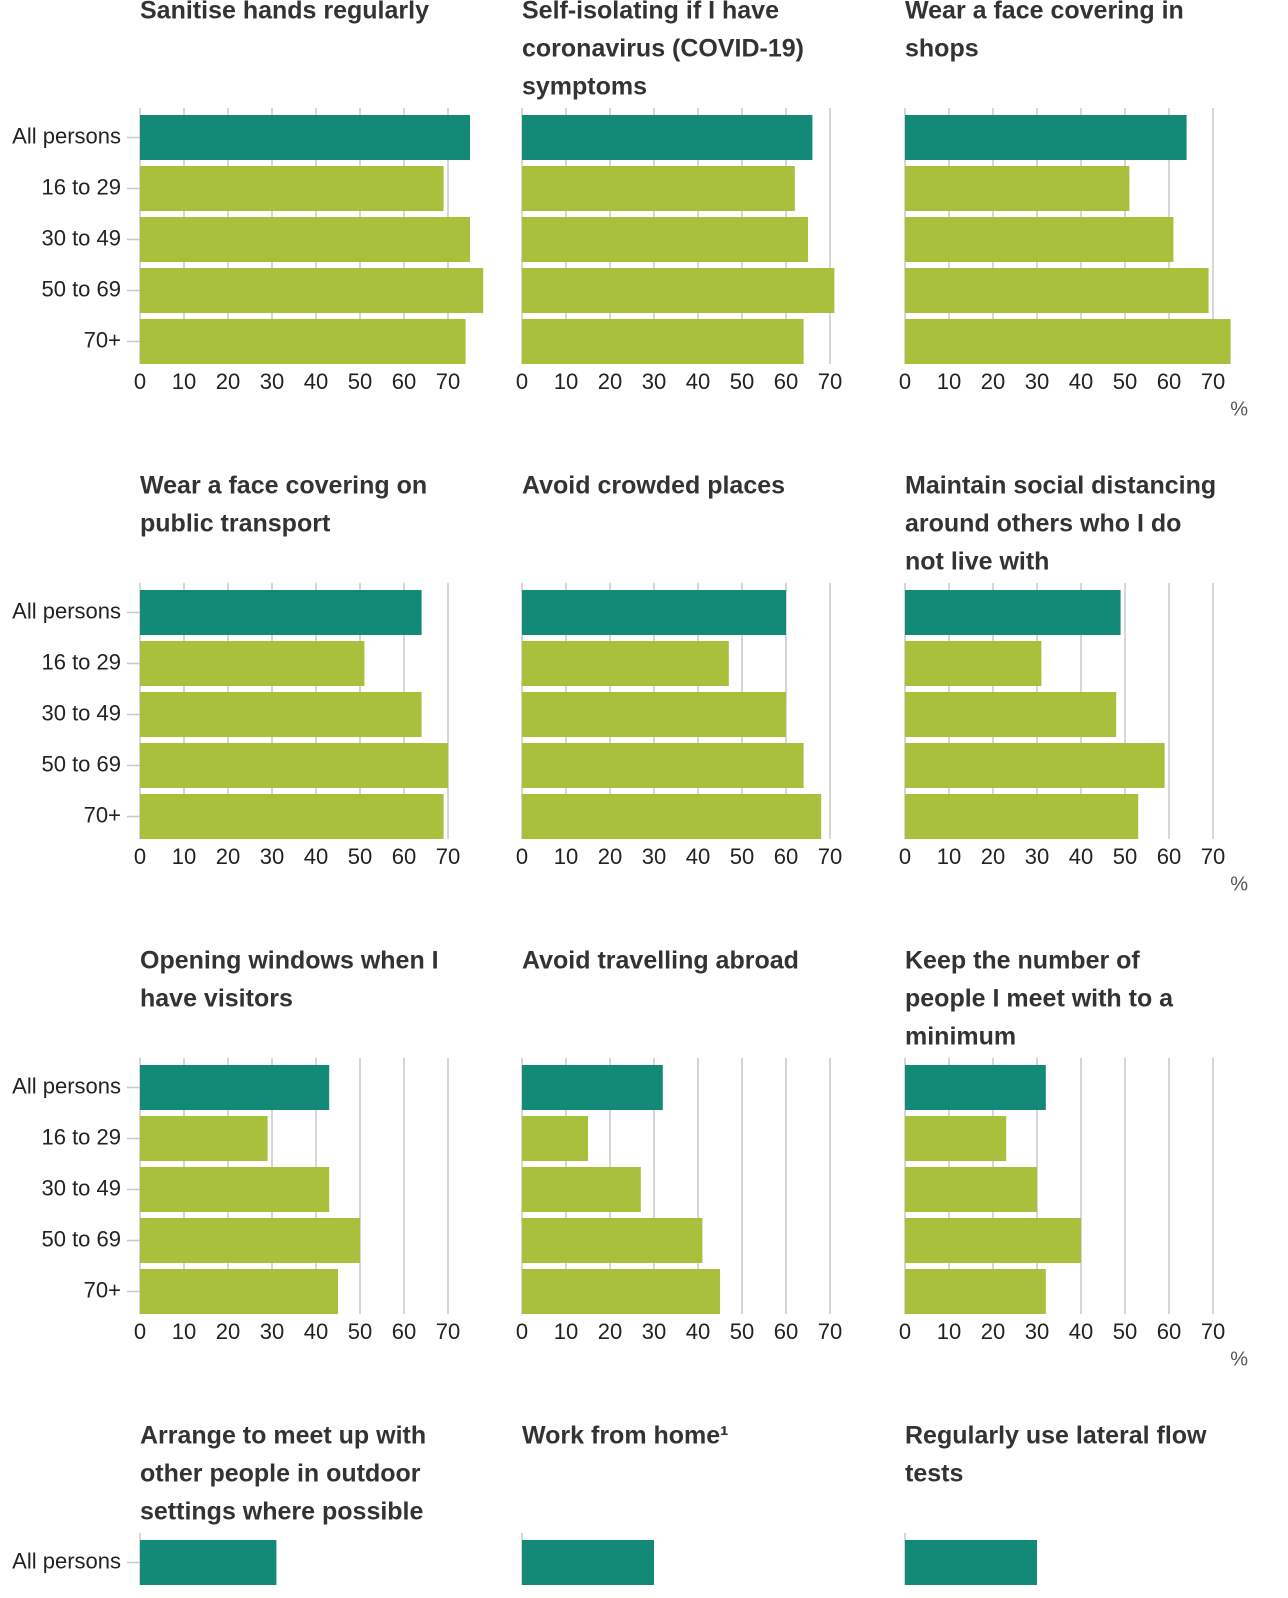 This screenshot has width=1288, height=1598. Describe the element at coordinates (1022, 961) in the screenshot. I see `panel-title: Keep the number of` at that location.